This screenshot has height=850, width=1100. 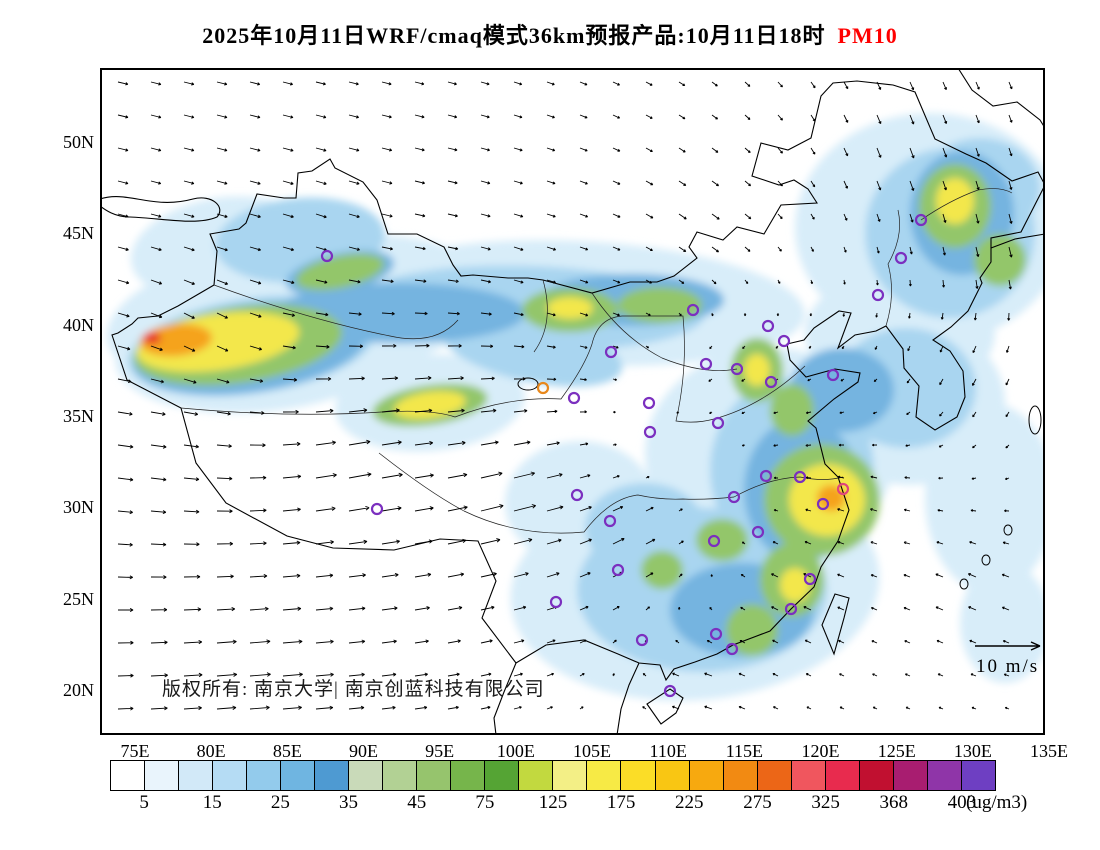 What do you see at coordinates (485, 802) in the screenshot?
I see `colorbar-tick-label: 75` at bounding box center [485, 802].